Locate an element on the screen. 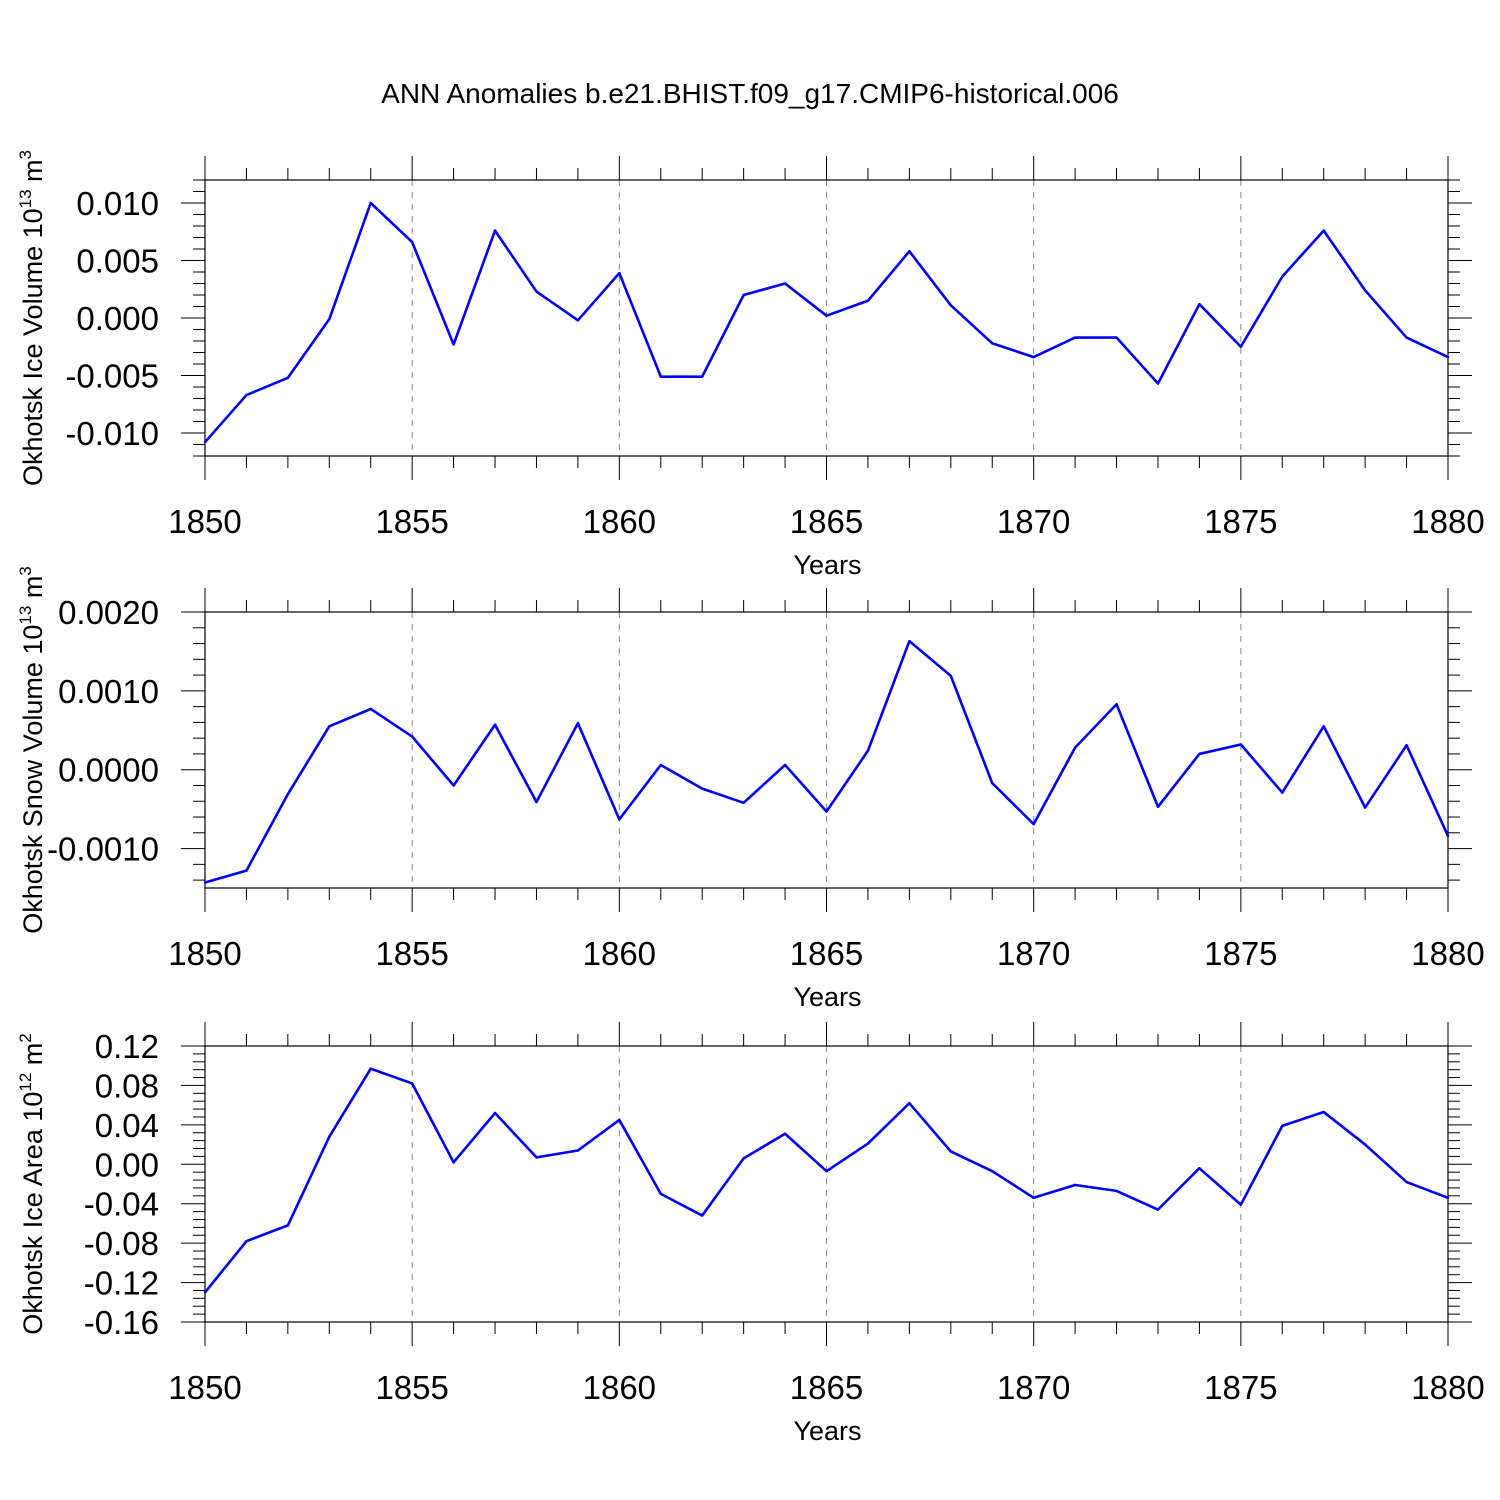  series-line is located at coordinates (826, 322).